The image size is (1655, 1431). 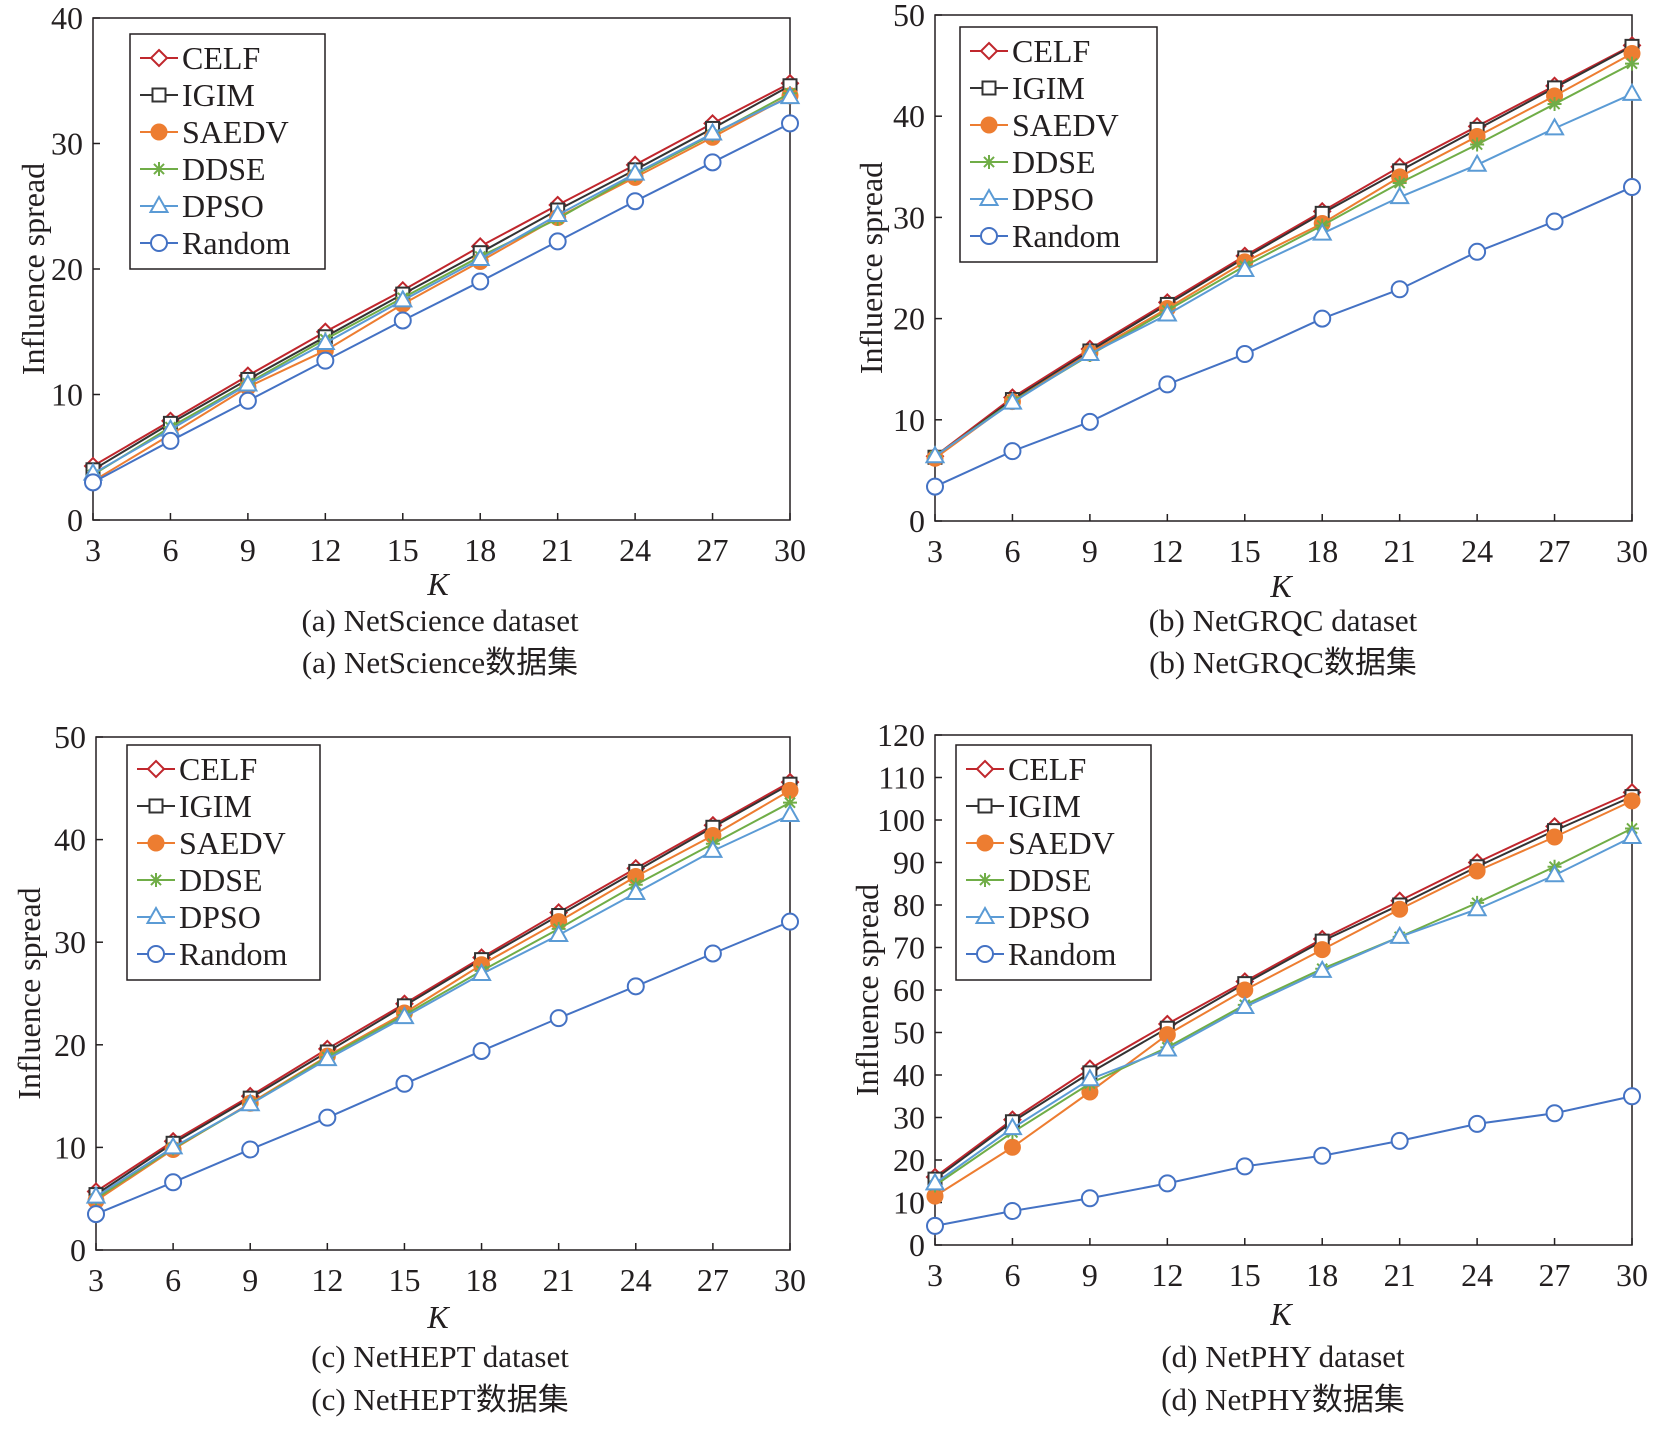 I want to click on legend-box, so click(x=223, y=862).